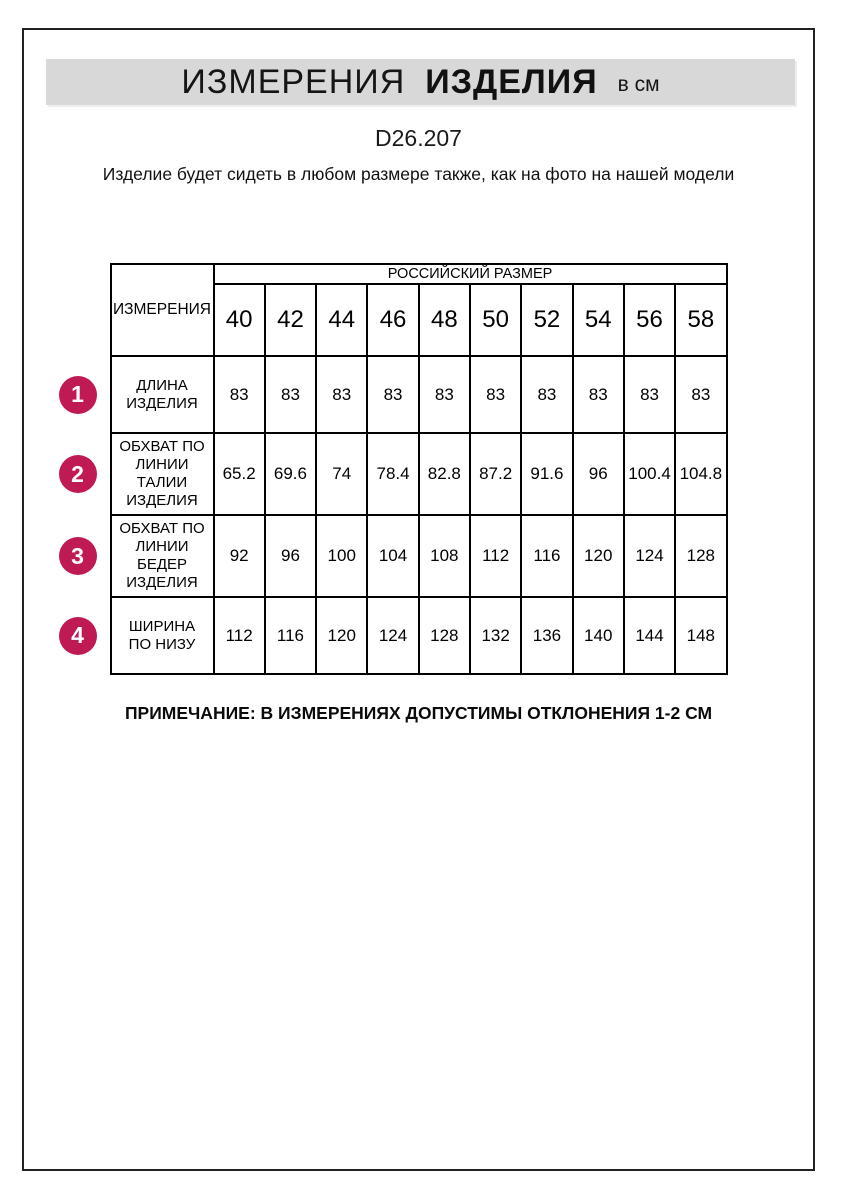 The height and width of the screenshot is (1200, 849). Describe the element at coordinates (293, 81) in the screenshot. I see `title-measurements: ИЗМЕРЕНИЯ` at that location.